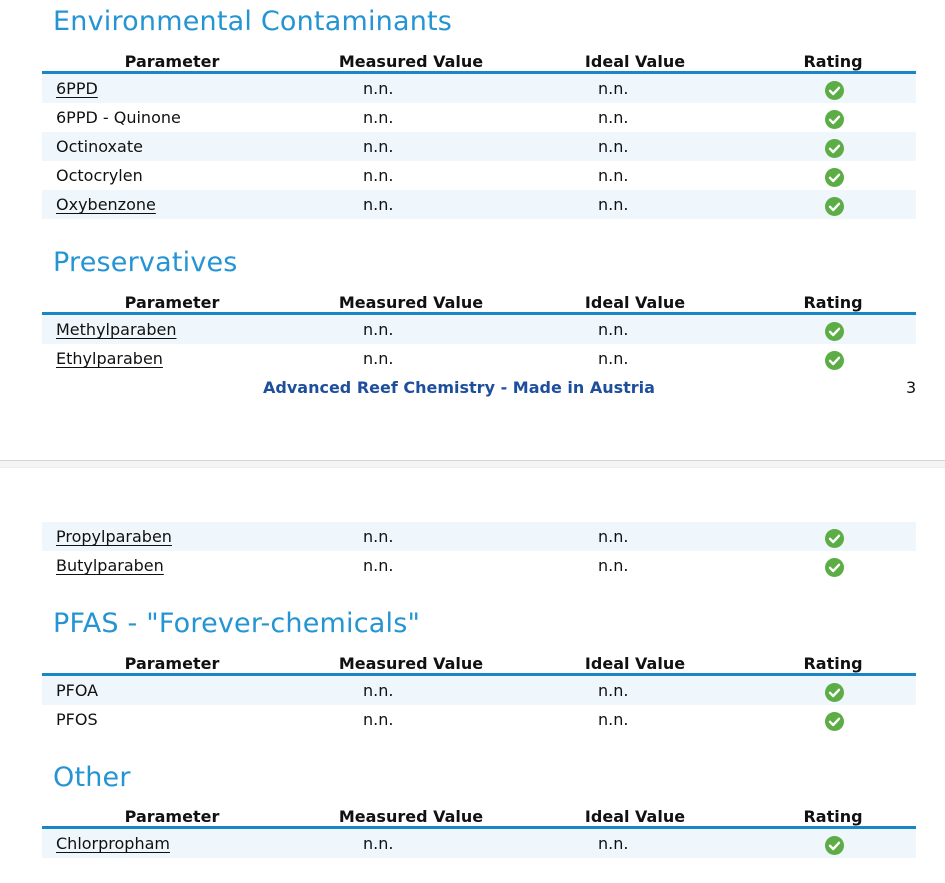 The height and width of the screenshot is (883, 945). I want to click on table-row: Octinoxate n.n. n.n., so click(479, 146).